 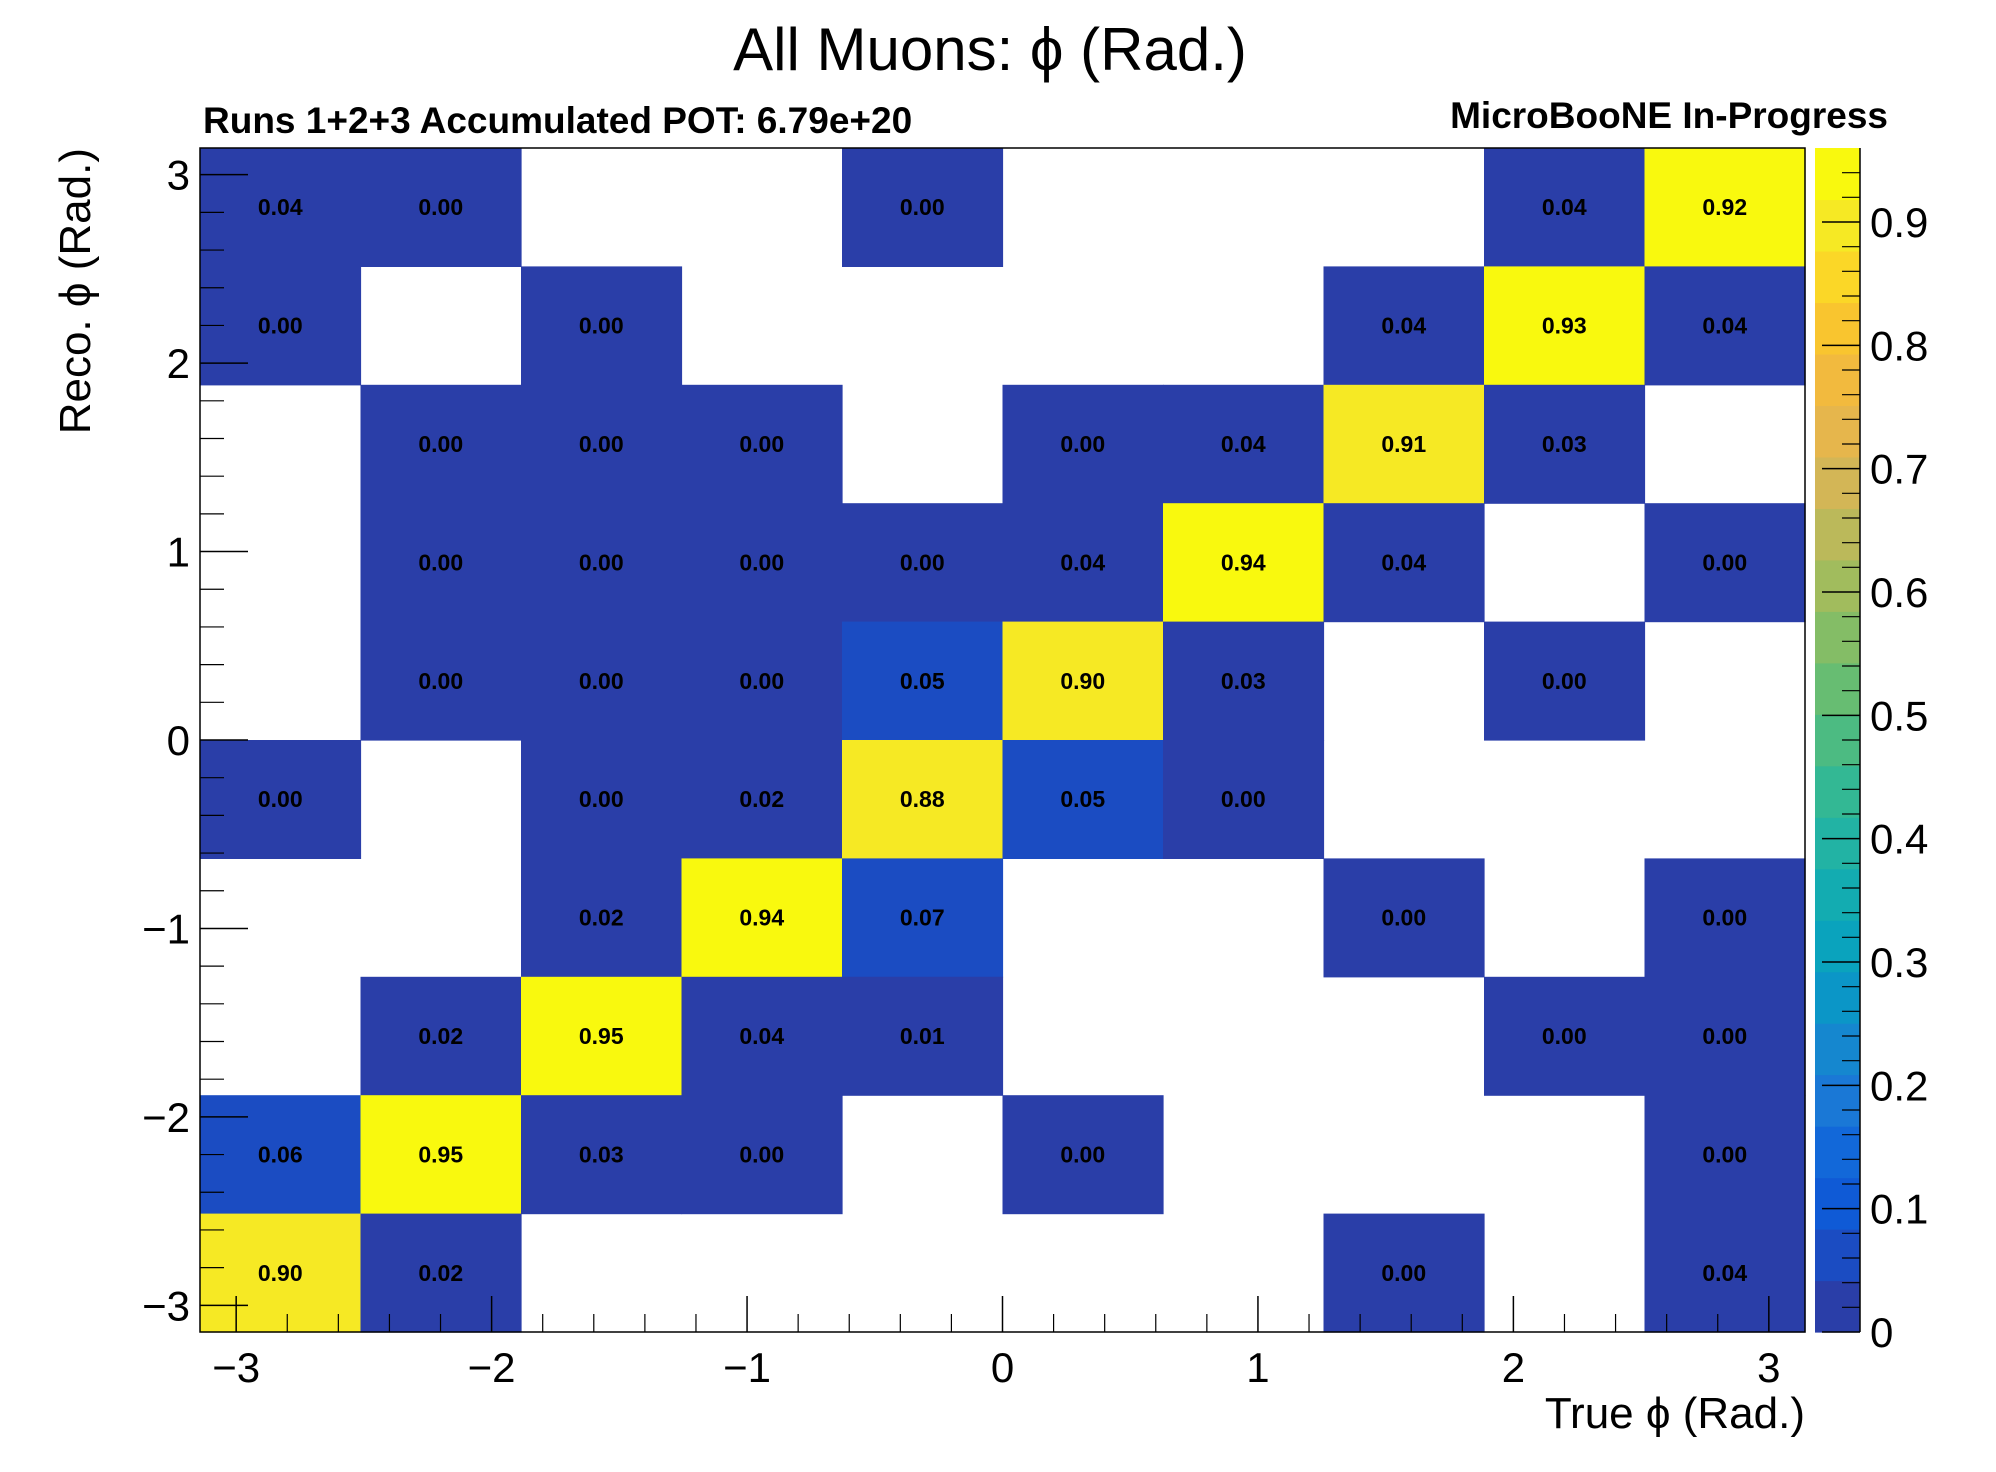 What do you see at coordinates (195, 740) in the screenshot?
I see `y-axis: −3 −2 −1 0 1 2 3` at bounding box center [195, 740].